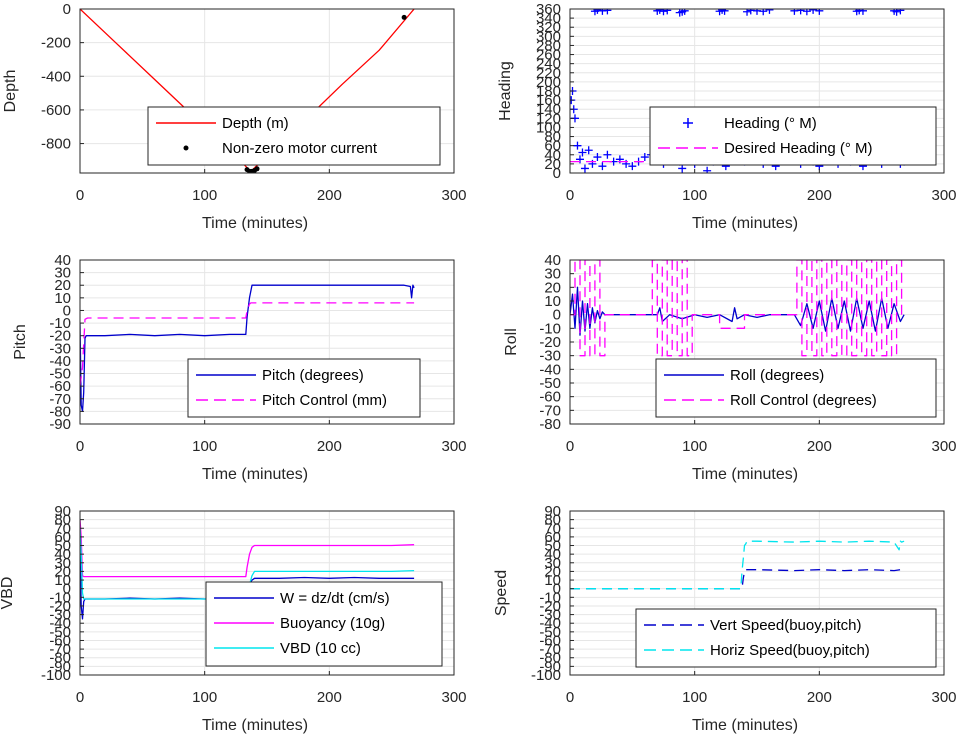  What do you see at coordinates (548, 45) in the screenshot?
I see `y-tick-label: 280` at bounding box center [548, 45].